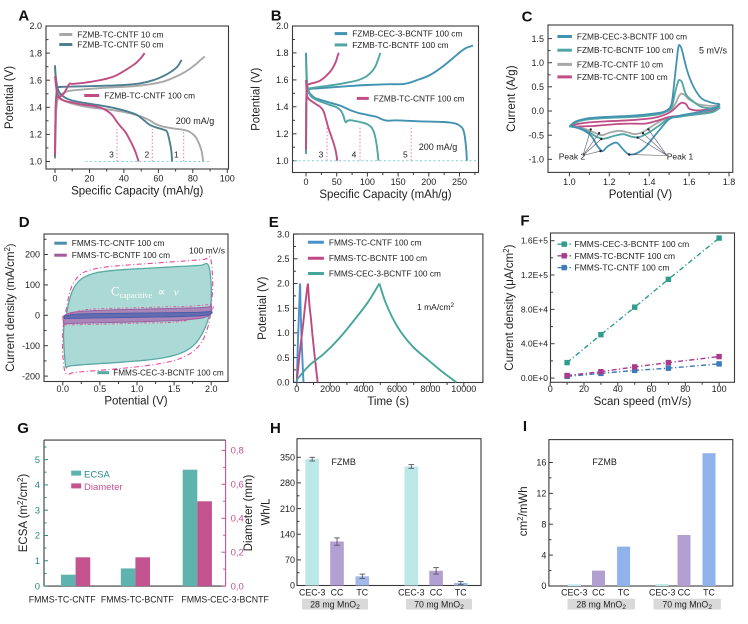 Image resolution: width=748 pixels, height=624 pixels. Describe the element at coordinates (643, 402) in the screenshot. I see `svg-text: Scan speed (mV/s)` at that location.